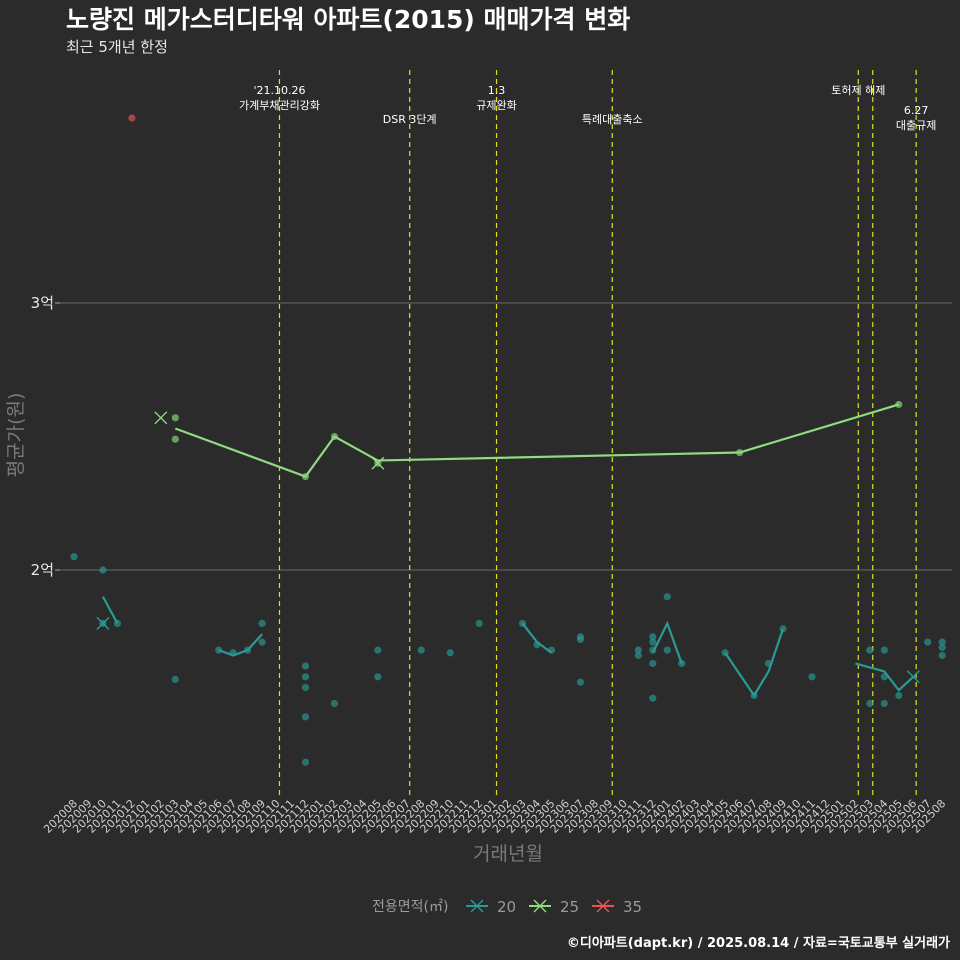 Image resolution: width=960 pixels, height=960 pixels. What do you see at coordinates (42, 303) in the screenshot?
I see `y-tick-label: 3억` at bounding box center [42, 303].